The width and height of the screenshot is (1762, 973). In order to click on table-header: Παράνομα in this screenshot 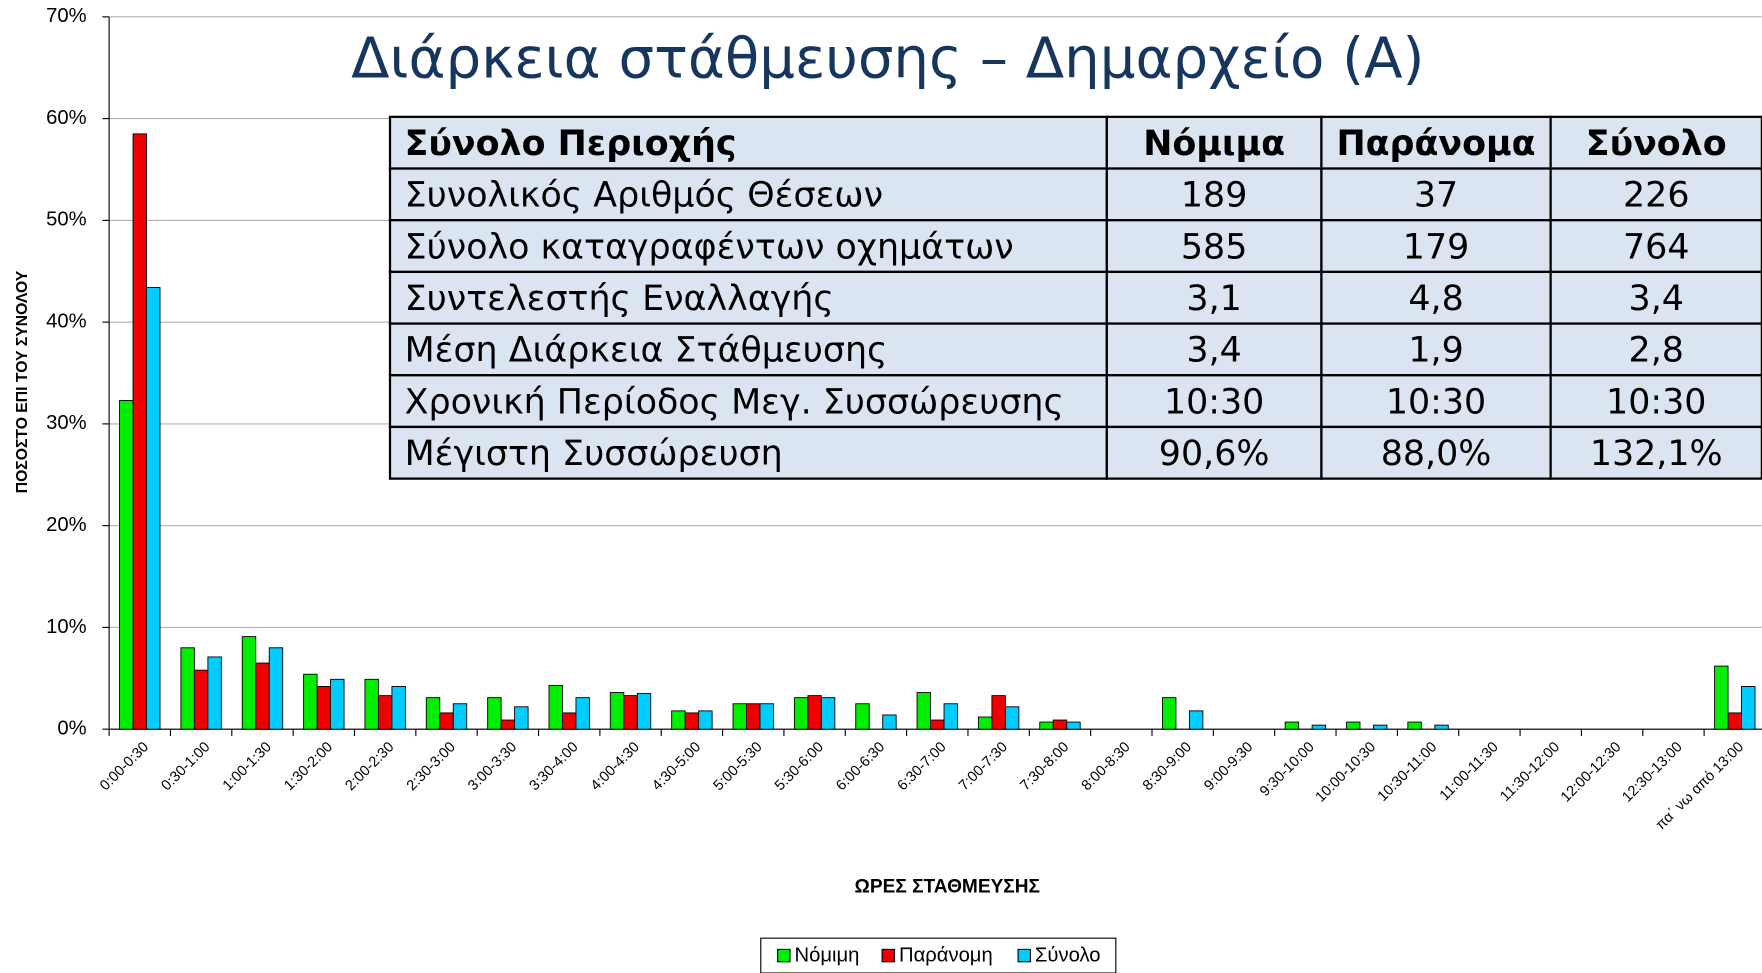, I will do `click(1435, 144)`.